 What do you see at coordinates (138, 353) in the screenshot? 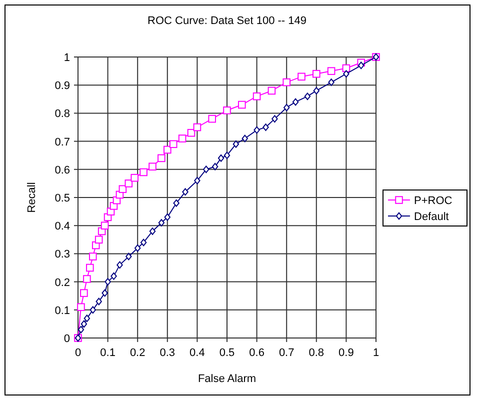
I see `x-tick-label: 0.2` at bounding box center [138, 353].